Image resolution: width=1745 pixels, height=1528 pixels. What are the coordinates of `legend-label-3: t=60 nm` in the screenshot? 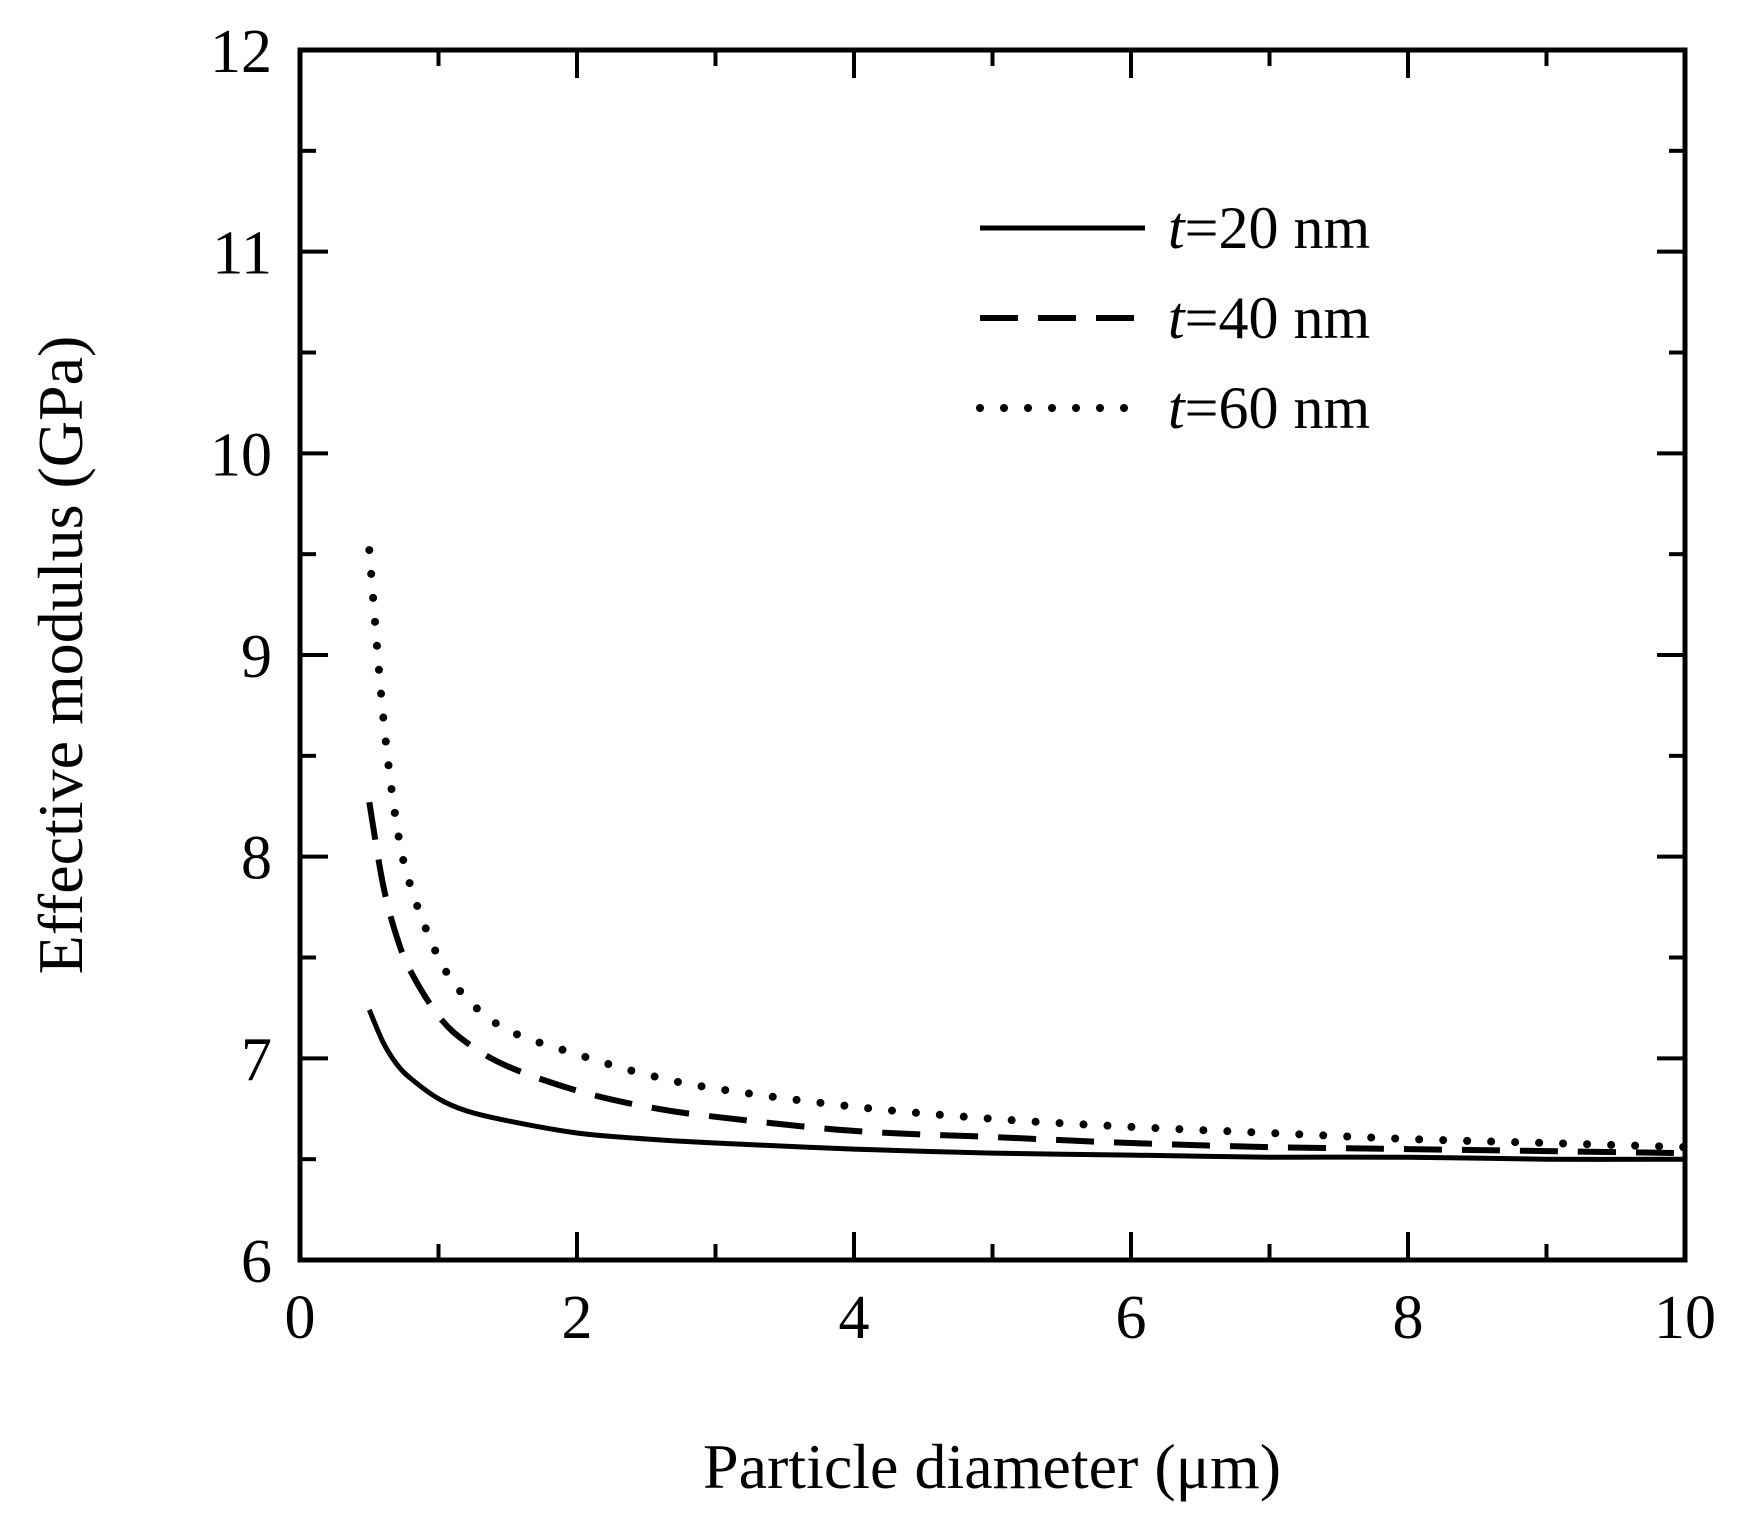 It's located at (1269, 408).